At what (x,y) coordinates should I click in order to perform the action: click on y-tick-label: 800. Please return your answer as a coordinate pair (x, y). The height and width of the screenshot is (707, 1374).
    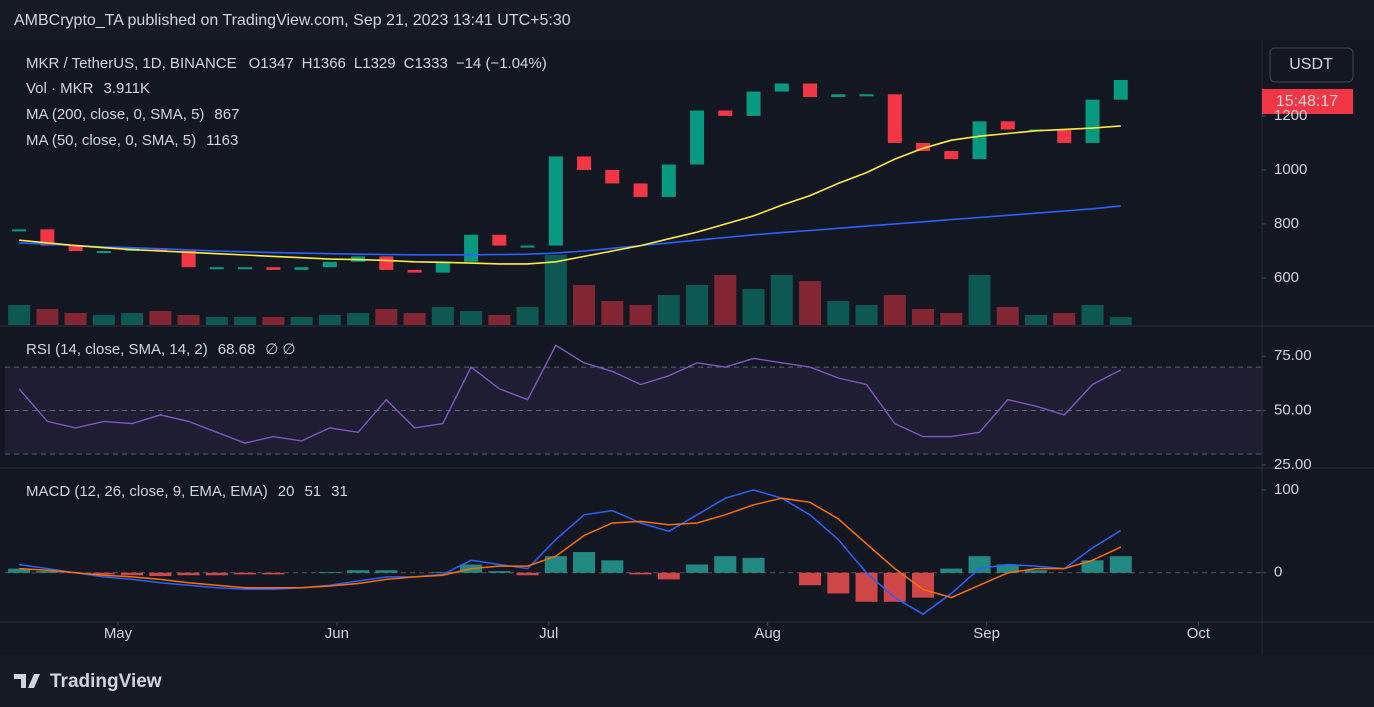
    Looking at the image, I should click on (1286, 223).